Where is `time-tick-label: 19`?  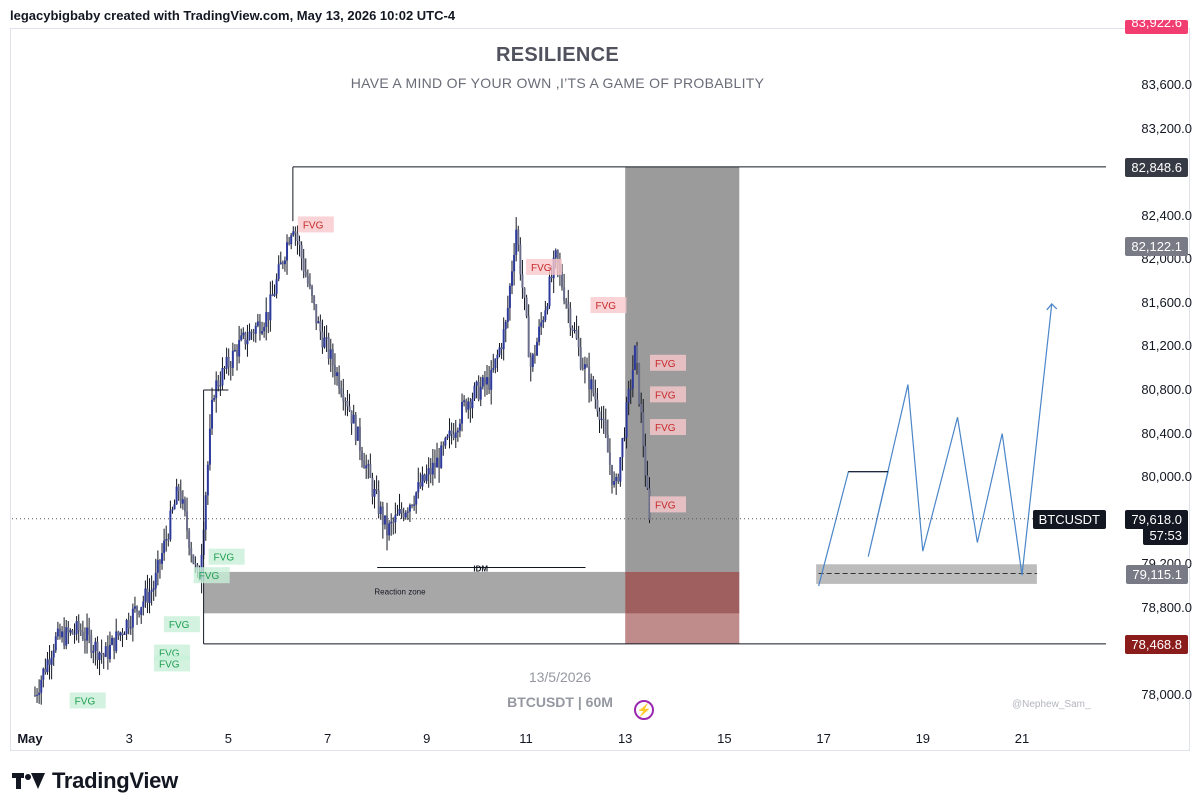
time-tick-label: 19 is located at coordinates (923, 738).